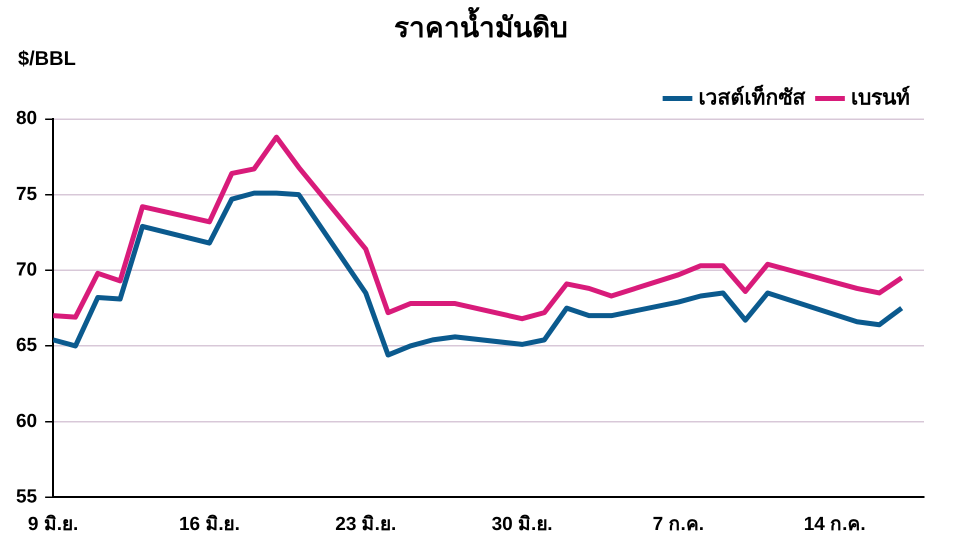 Image resolution: width=962 pixels, height=553 pixels. Describe the element at coordinates (27, 497) in the screenshot. I see `y-tick-label: 55` at that location.